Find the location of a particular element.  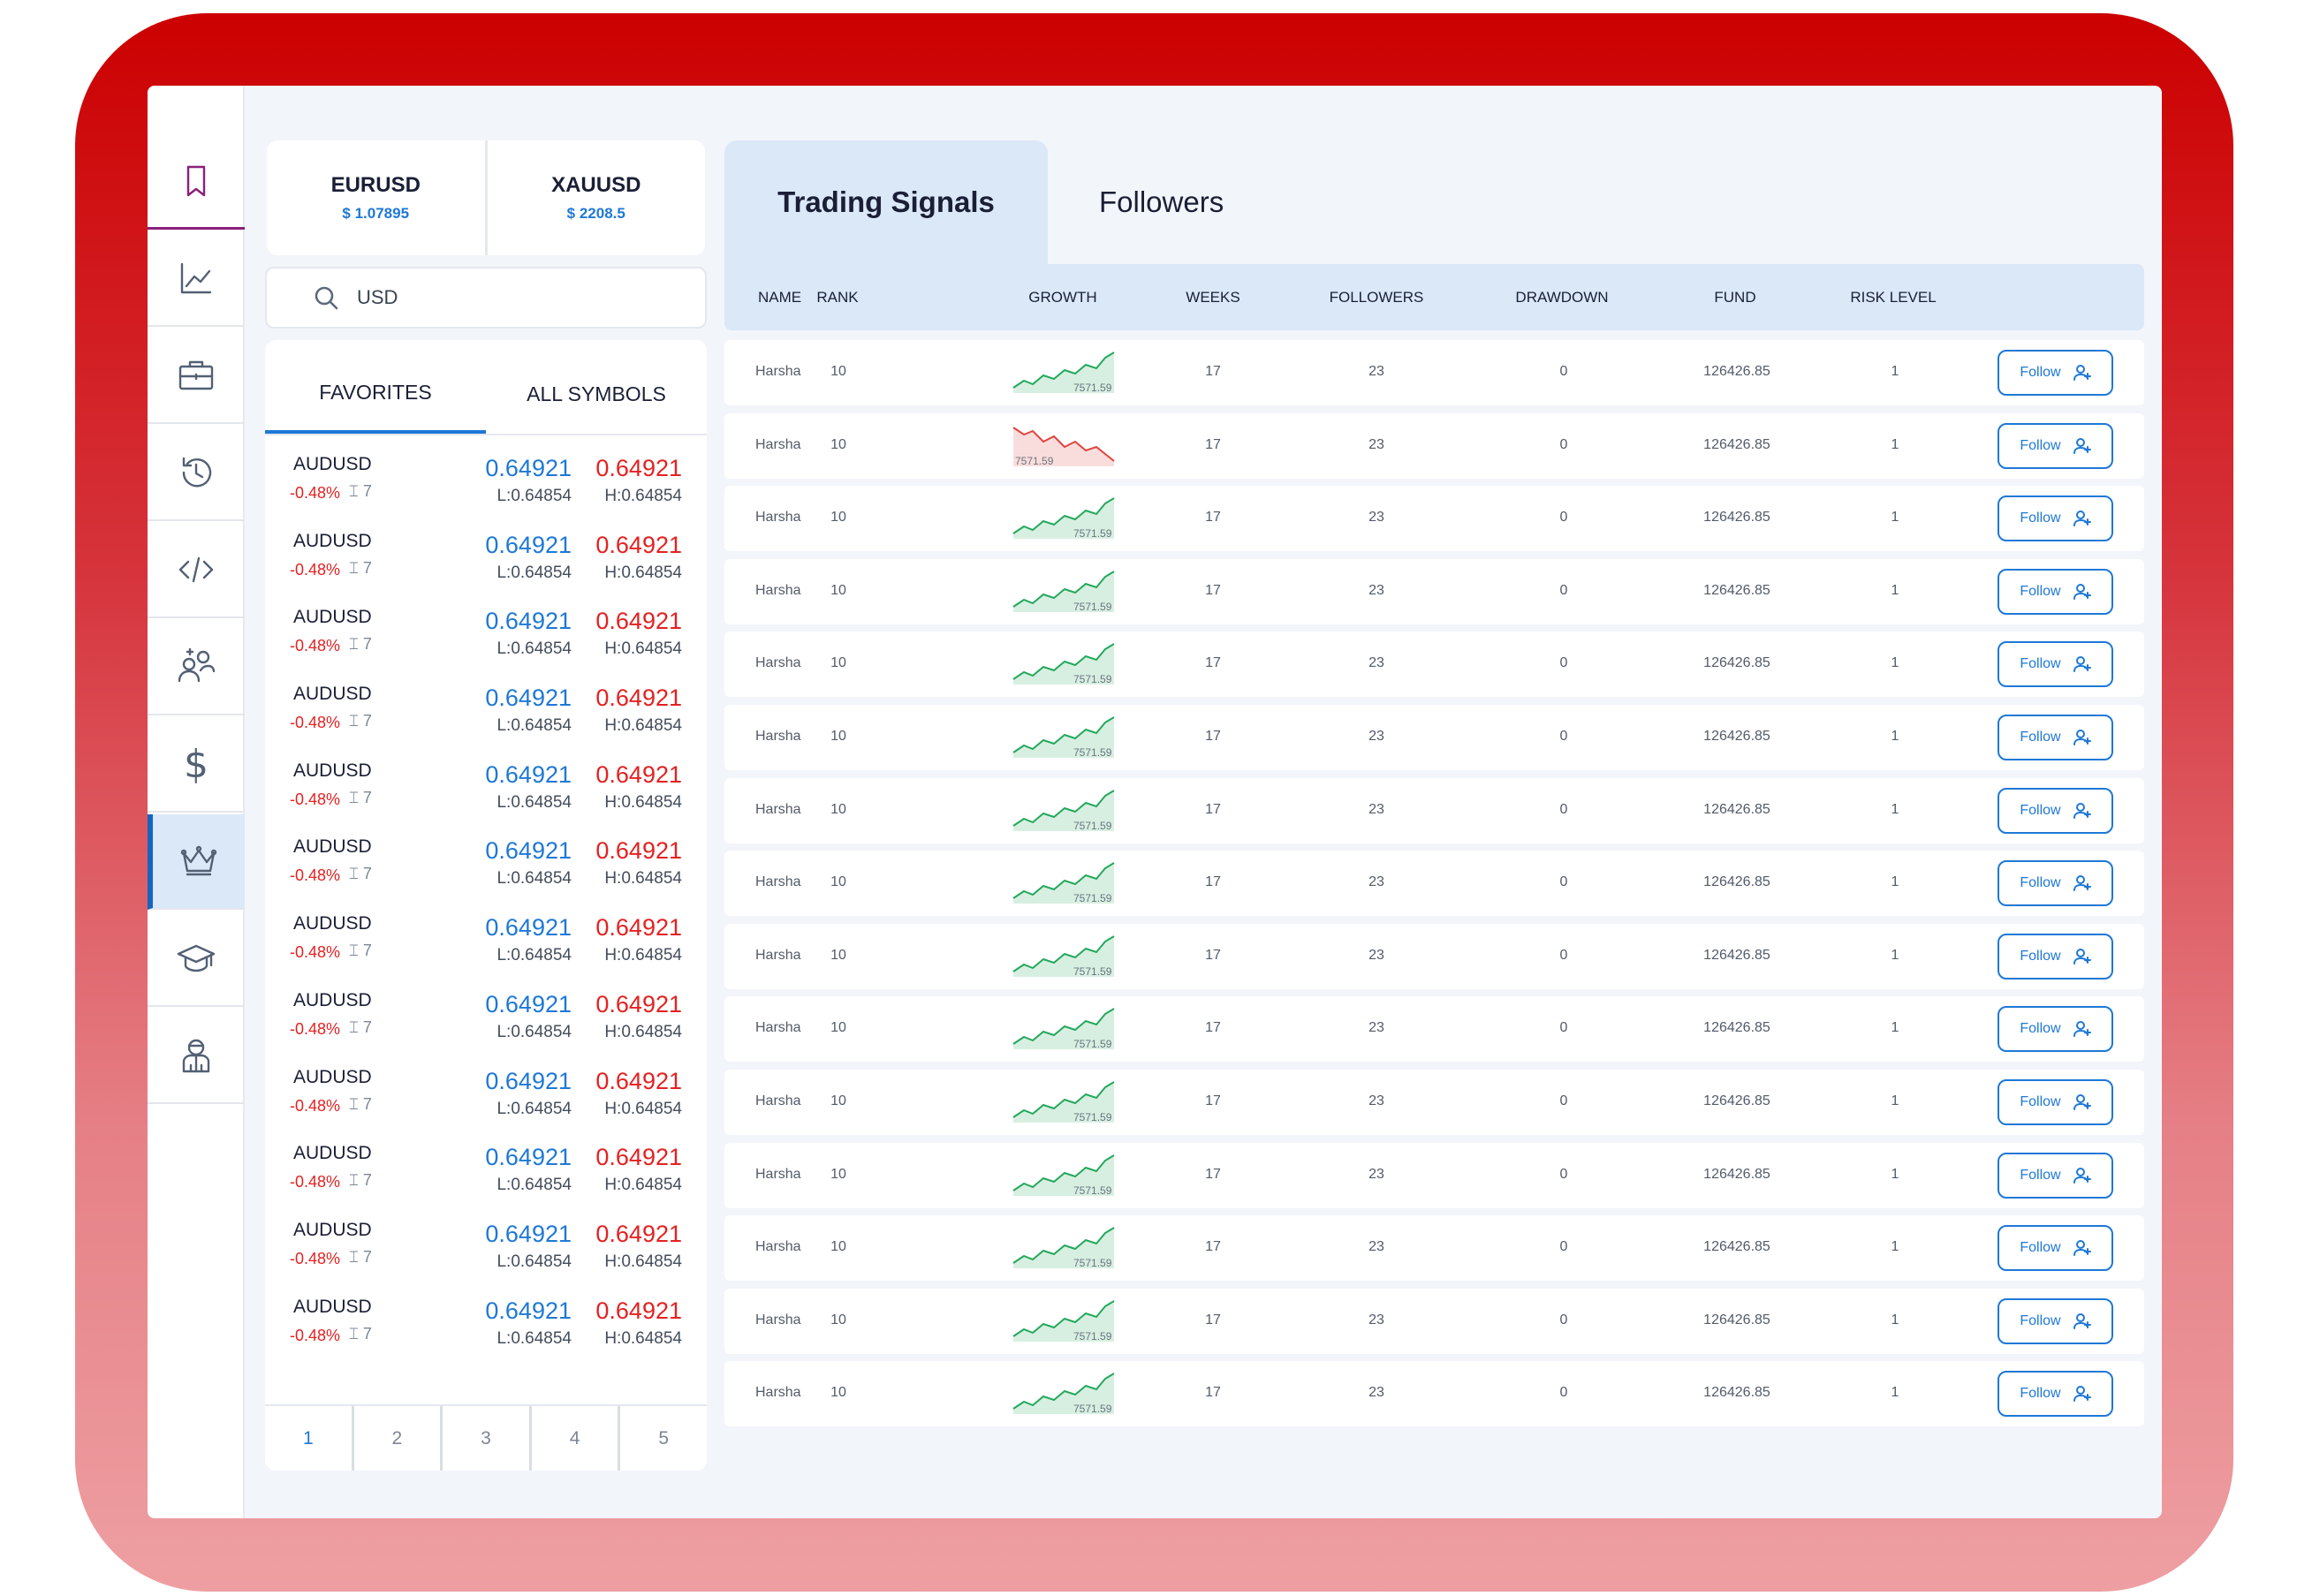

signal-followers: 23 is located at coordinates (1376, 955).